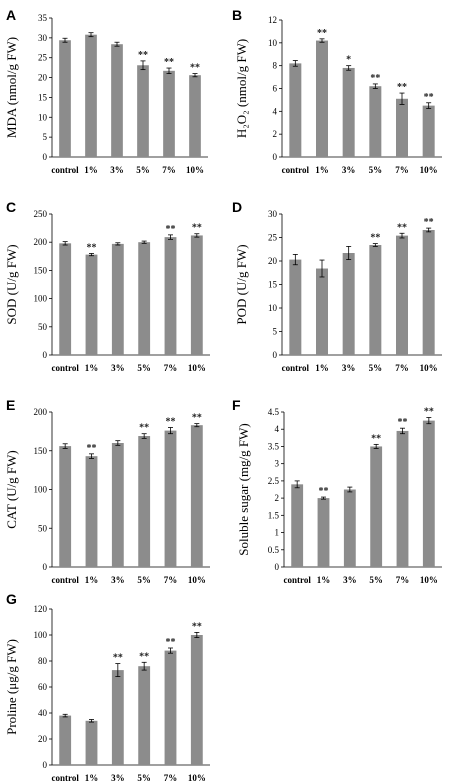 This screenshot has height=784, width=452. I want to click on y-axis-label: POD (U/g FW), so click(241, 284).